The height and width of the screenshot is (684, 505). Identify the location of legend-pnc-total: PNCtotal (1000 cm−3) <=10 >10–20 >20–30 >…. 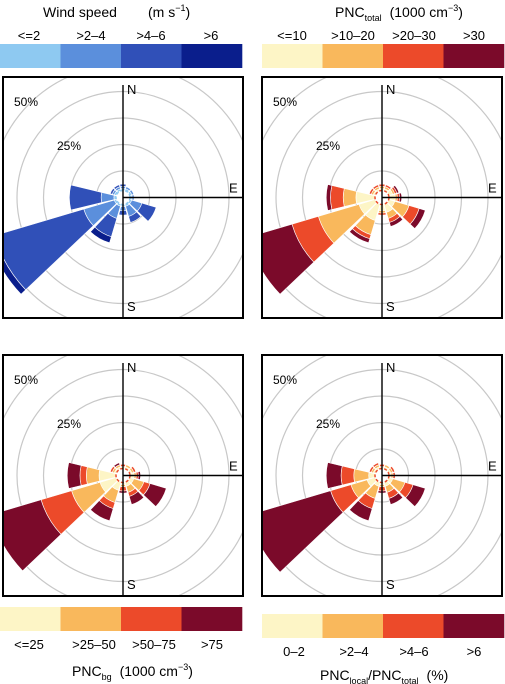
(383, 35).